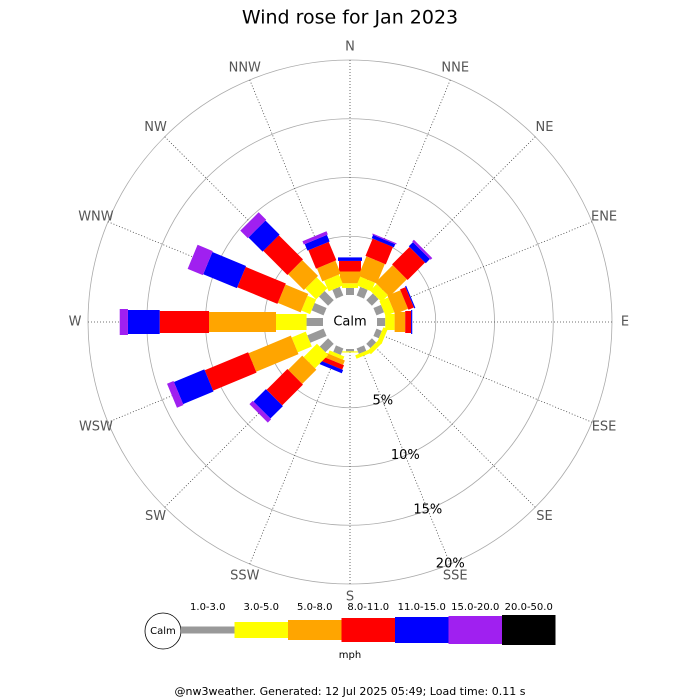 The height and width of the screenshot is (700, 700). Describe the element at coordinates (625, 322) in the screenshot. I see `direction-label: E` at that location.